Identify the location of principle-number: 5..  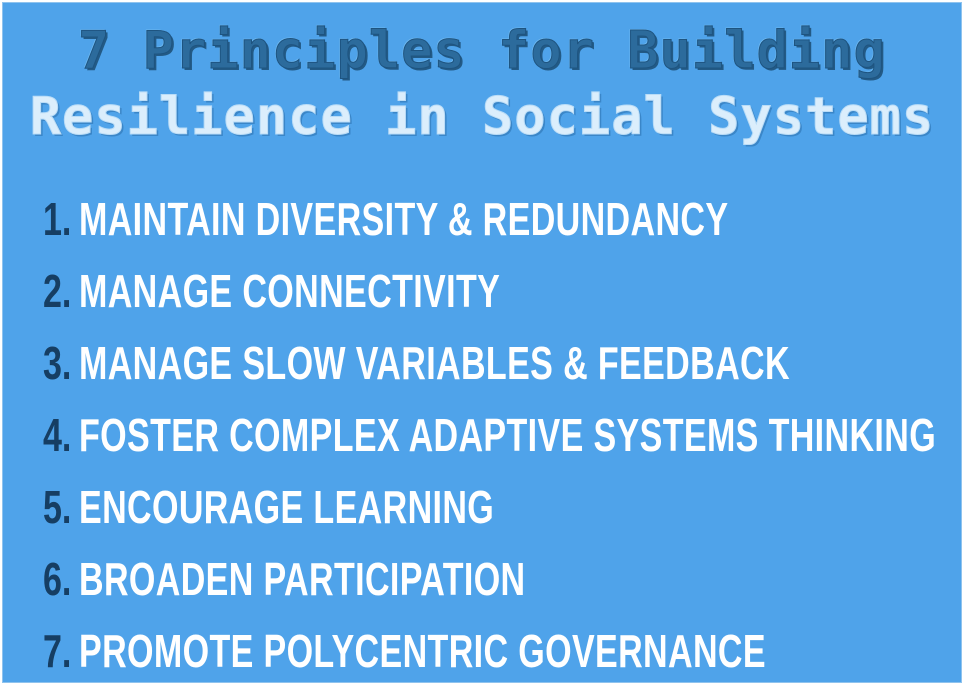
(57, 507).